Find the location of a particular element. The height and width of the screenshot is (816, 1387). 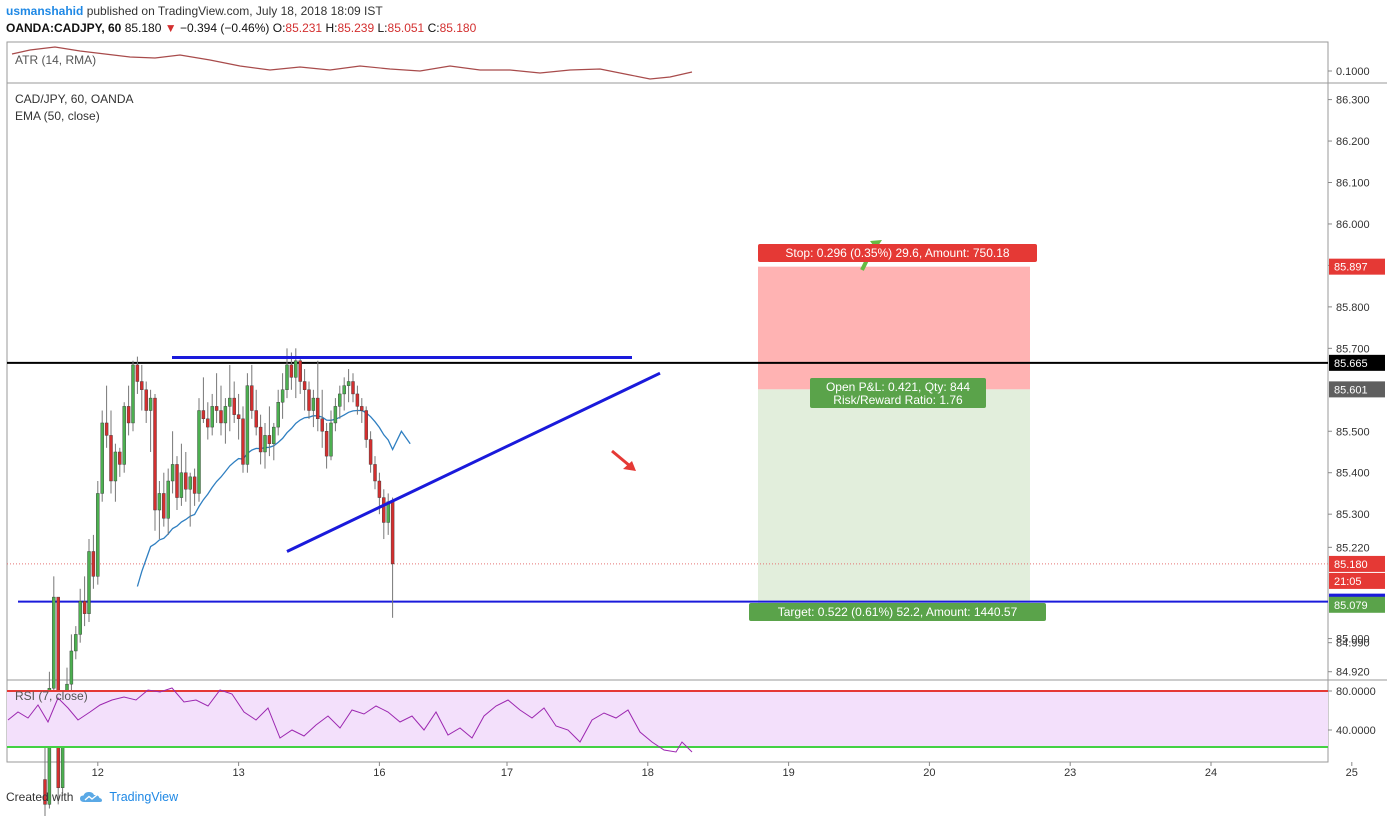

time-tick-label: 13 is located at coordinates (238, 773).